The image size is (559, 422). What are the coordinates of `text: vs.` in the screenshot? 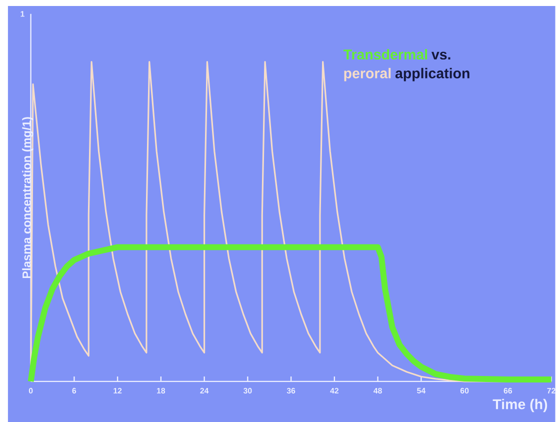 It's located at (440, 56).